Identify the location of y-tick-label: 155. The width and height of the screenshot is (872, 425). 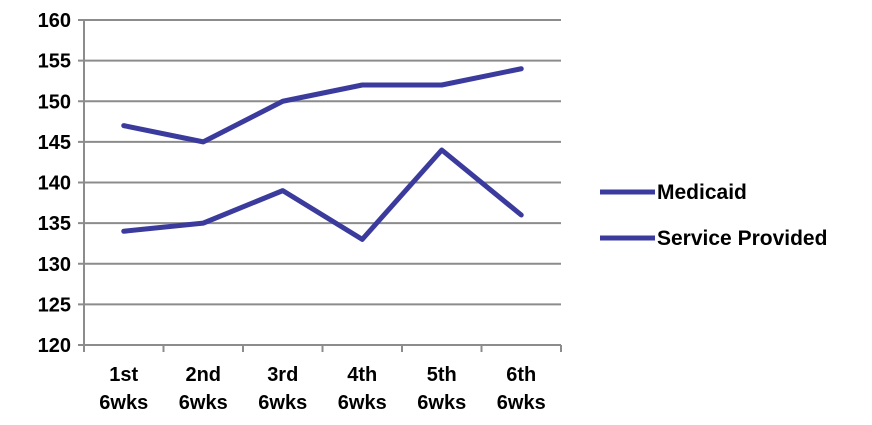
(54, 62).